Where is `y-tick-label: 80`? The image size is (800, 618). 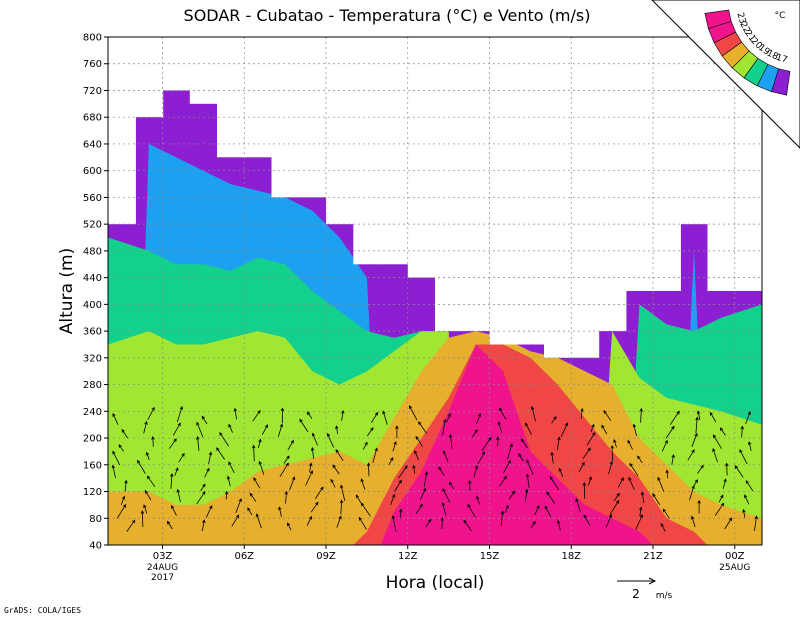 y-tick-label: 80 is located at coordinates (95, 519).